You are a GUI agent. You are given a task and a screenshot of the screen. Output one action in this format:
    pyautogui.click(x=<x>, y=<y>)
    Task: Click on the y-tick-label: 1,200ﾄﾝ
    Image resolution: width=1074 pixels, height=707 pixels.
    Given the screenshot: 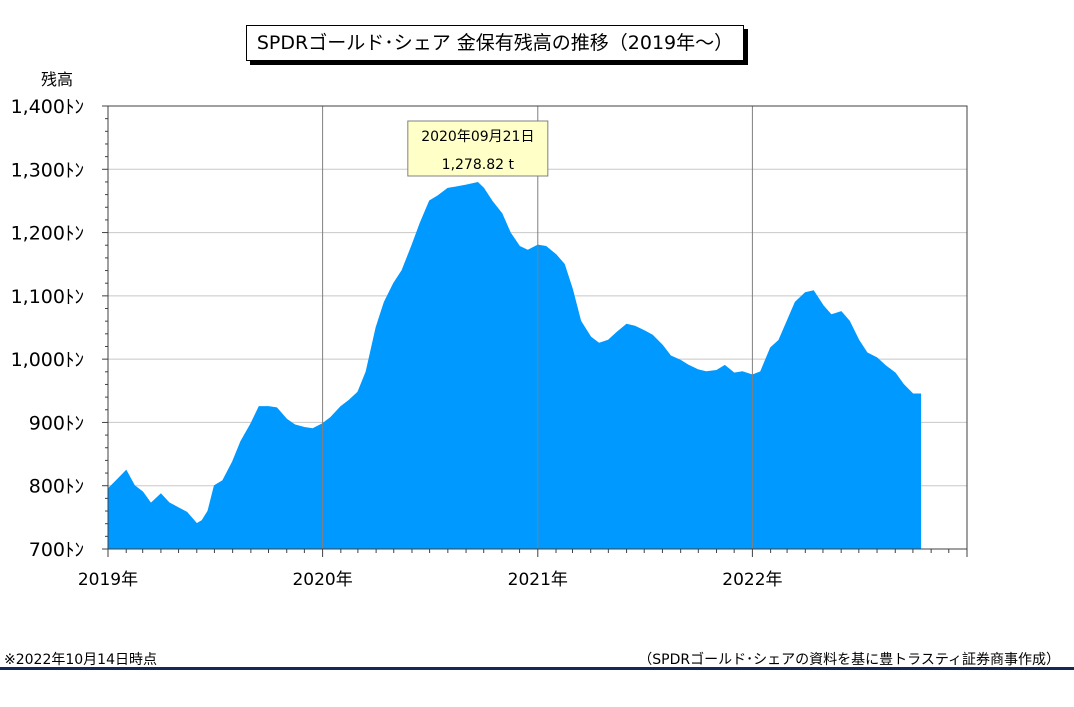 What is the action you would take?
    pyautogui.click(x=47, y=234)
    